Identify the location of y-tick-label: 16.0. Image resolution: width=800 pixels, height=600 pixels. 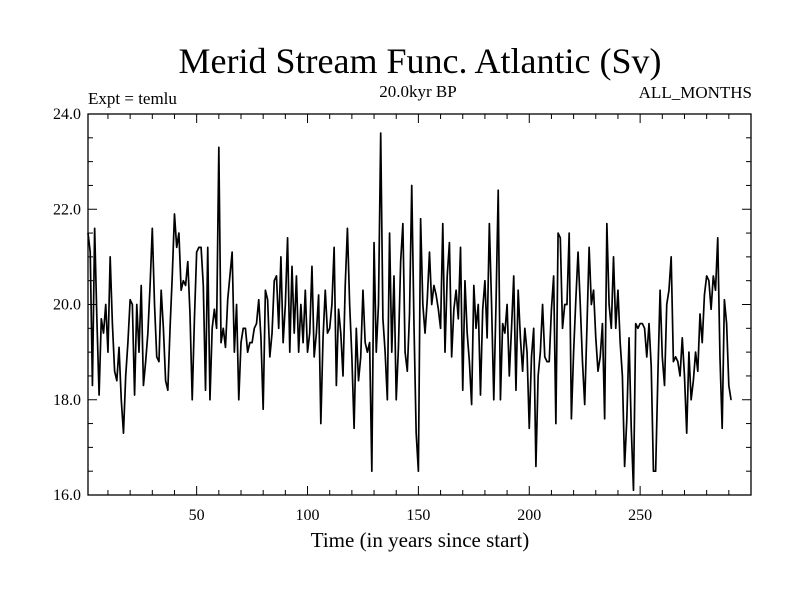
(67, 495).